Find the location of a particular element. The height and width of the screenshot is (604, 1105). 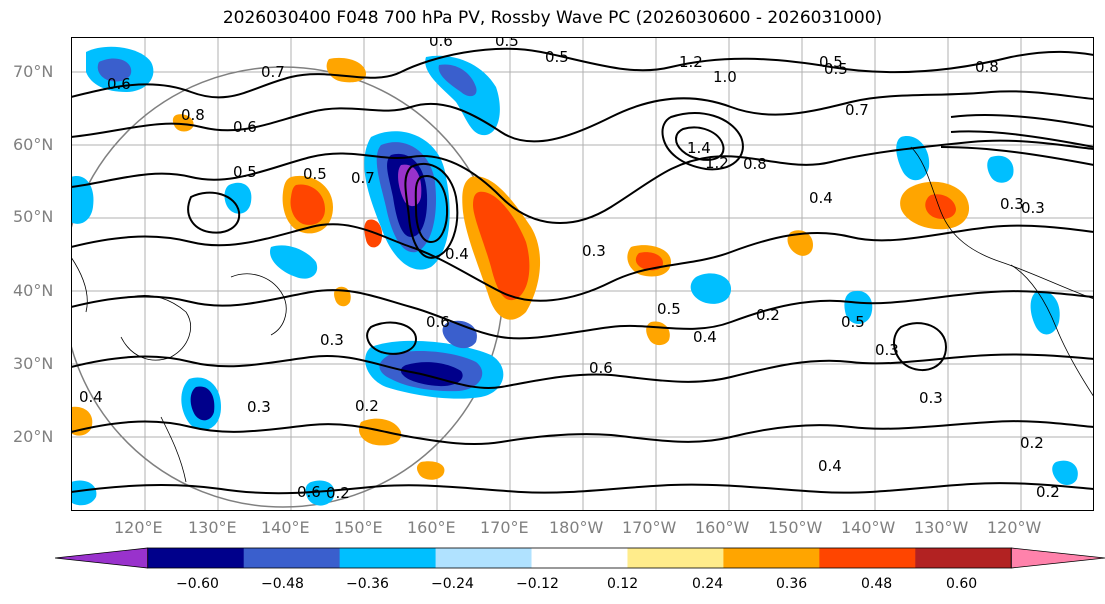

neg-anomaly-siberia-core is located at coordinates (114, 70).